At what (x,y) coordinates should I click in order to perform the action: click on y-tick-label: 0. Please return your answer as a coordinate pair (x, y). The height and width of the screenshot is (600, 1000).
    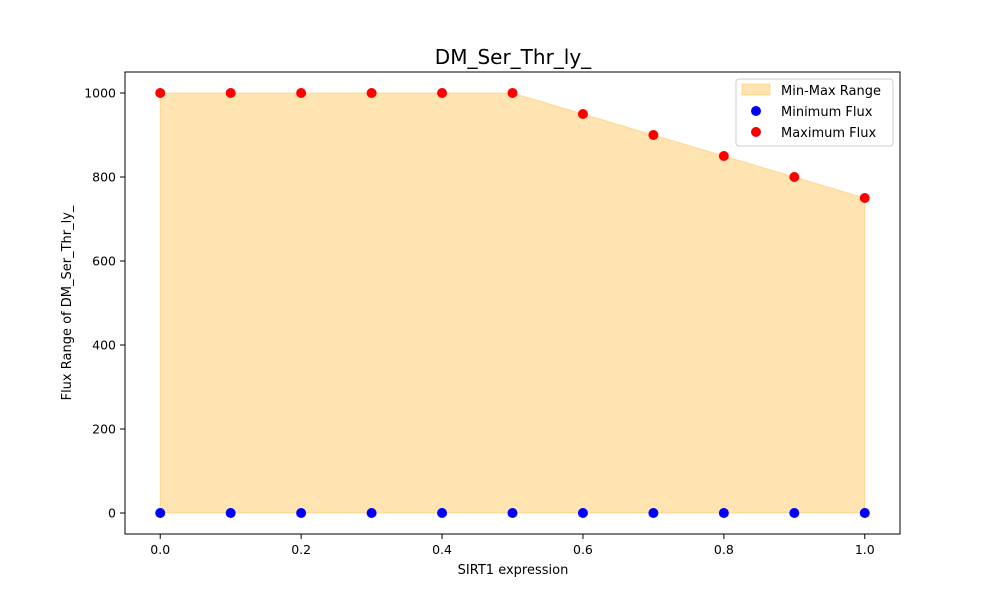
    Looking at the image, I should click on (112, 513).